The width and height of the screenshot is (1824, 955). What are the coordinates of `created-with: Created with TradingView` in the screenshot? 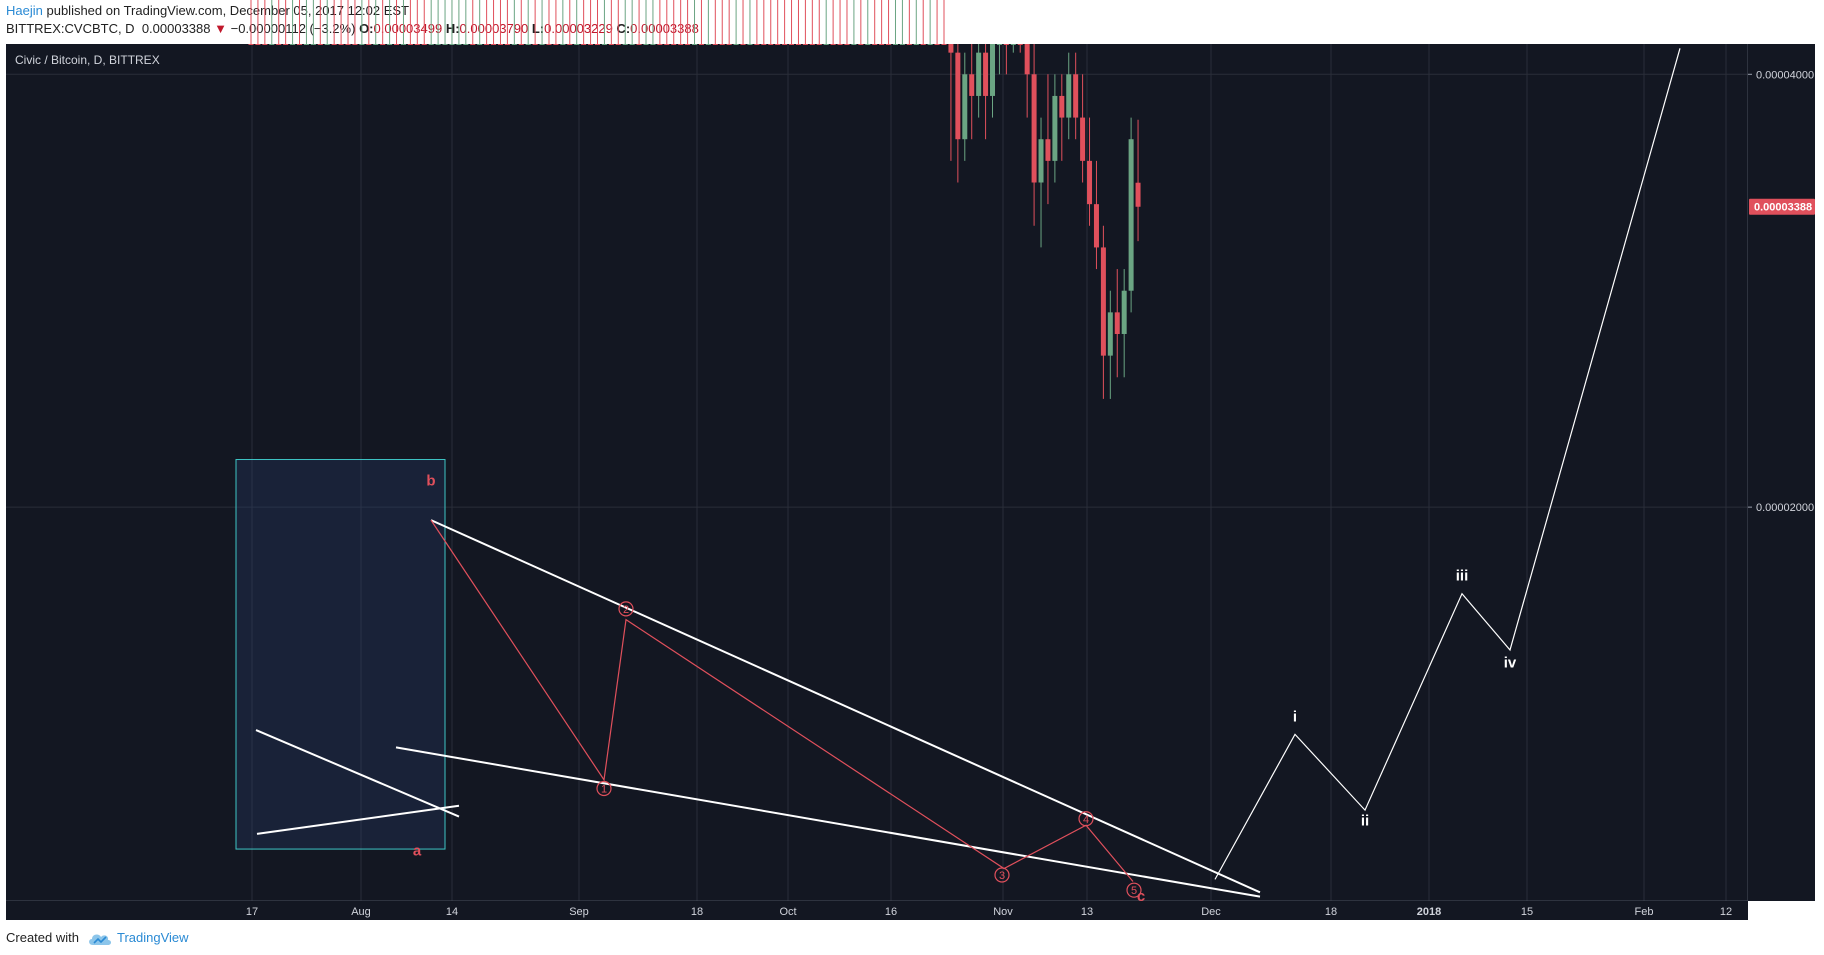 It's located at (97, 938).